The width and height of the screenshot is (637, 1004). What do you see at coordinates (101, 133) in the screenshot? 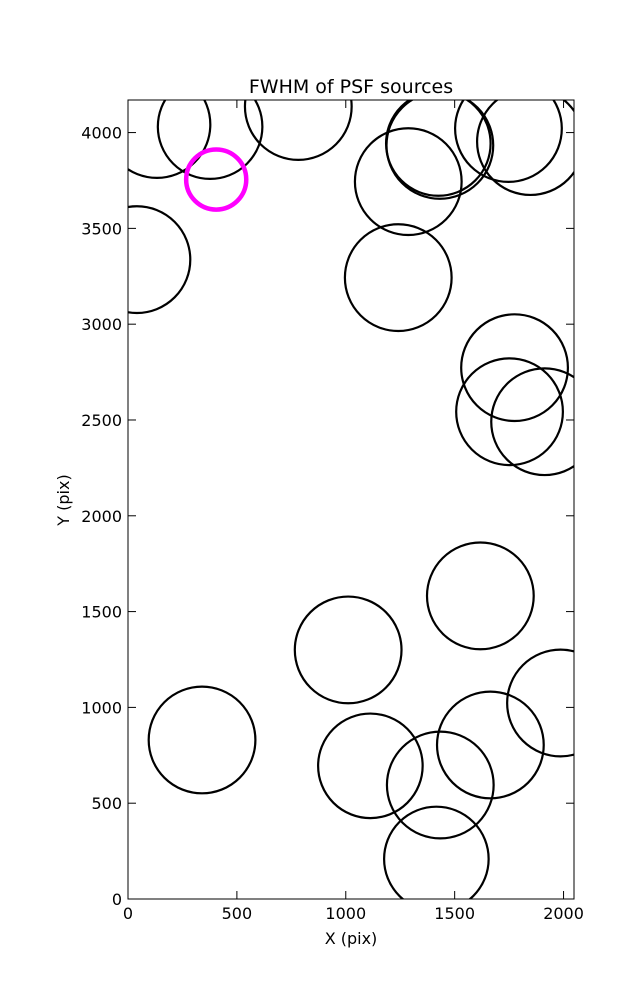
I see `y-tick-label: 4000` at bounding box center [101, 133].